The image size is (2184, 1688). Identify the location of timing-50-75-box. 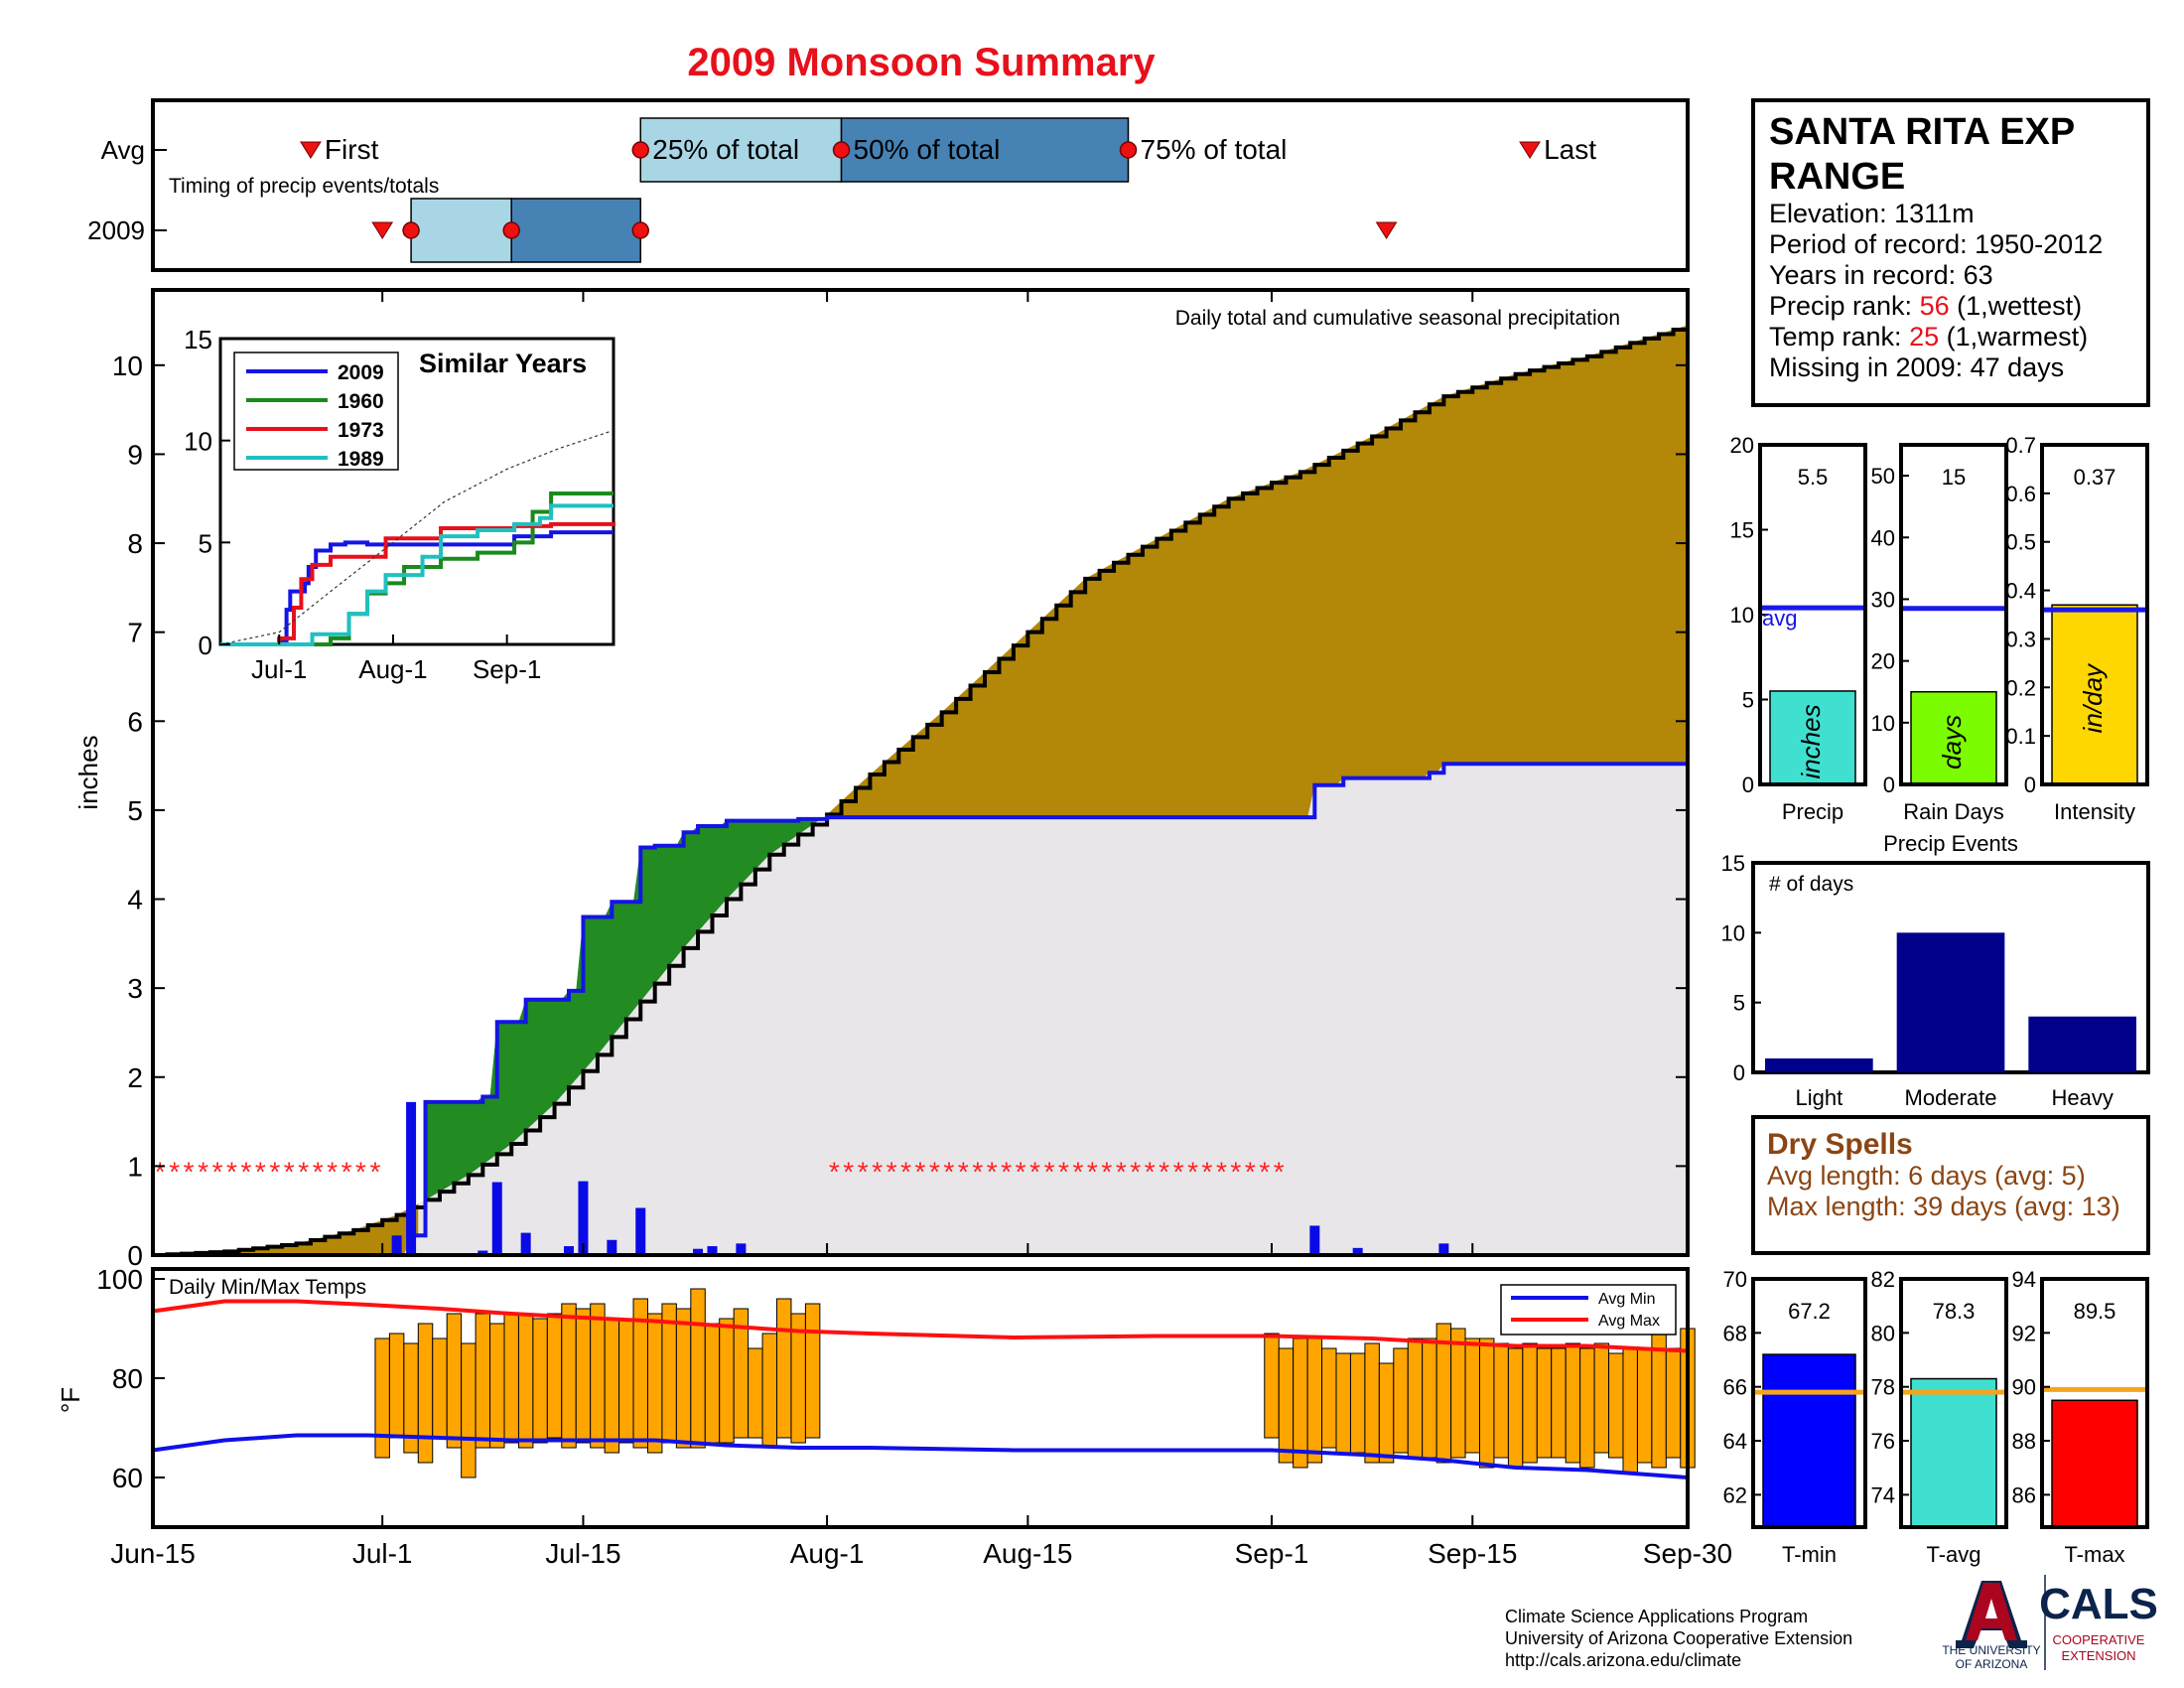
(576, 230).